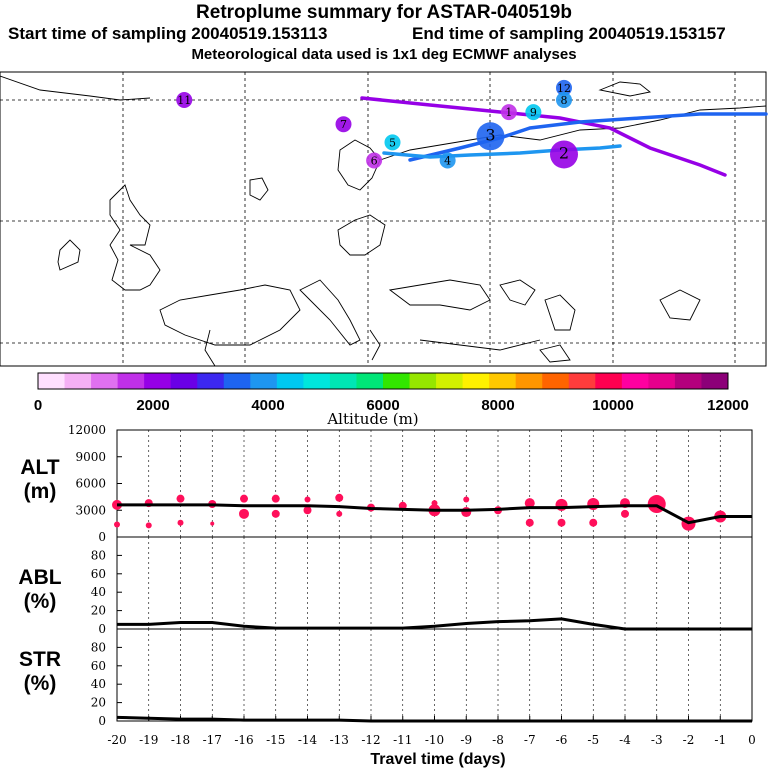 This screenshot has width=768, height=768. I want to click on colorbar-tick-label: 10000, so click(613, 405).